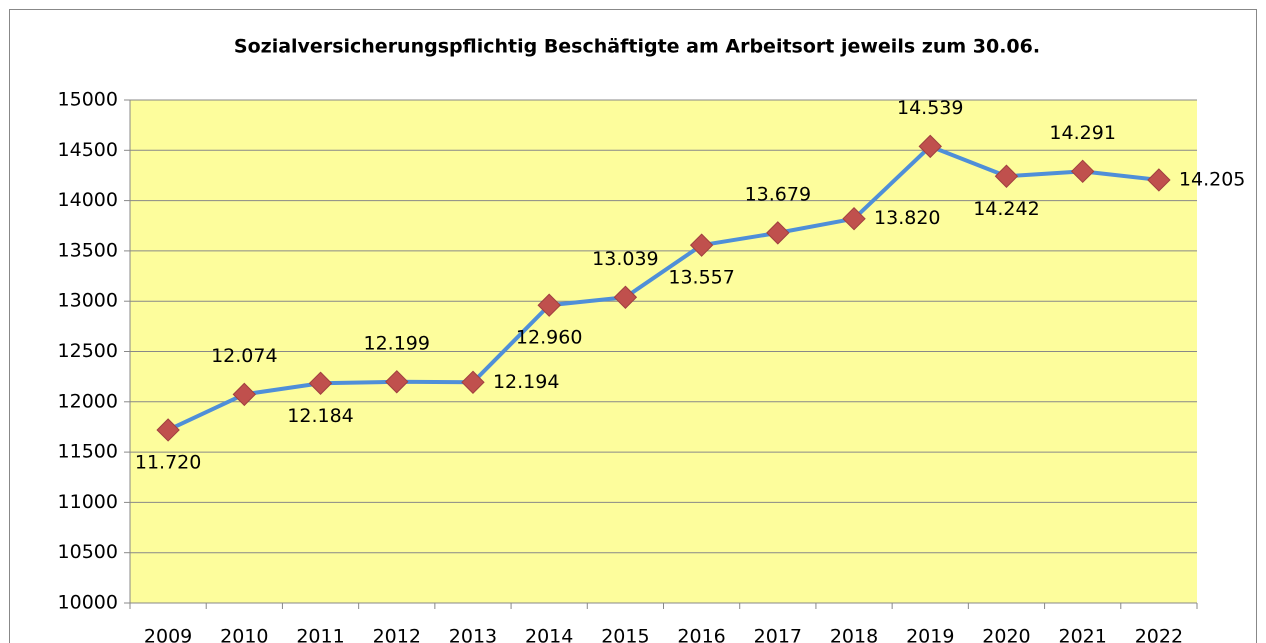 The height and width of the screenshot is (643, 1266). Describe the element at coordinates (88, 401) in the screenshot. I see `y-tick-label: 12000` at that location.